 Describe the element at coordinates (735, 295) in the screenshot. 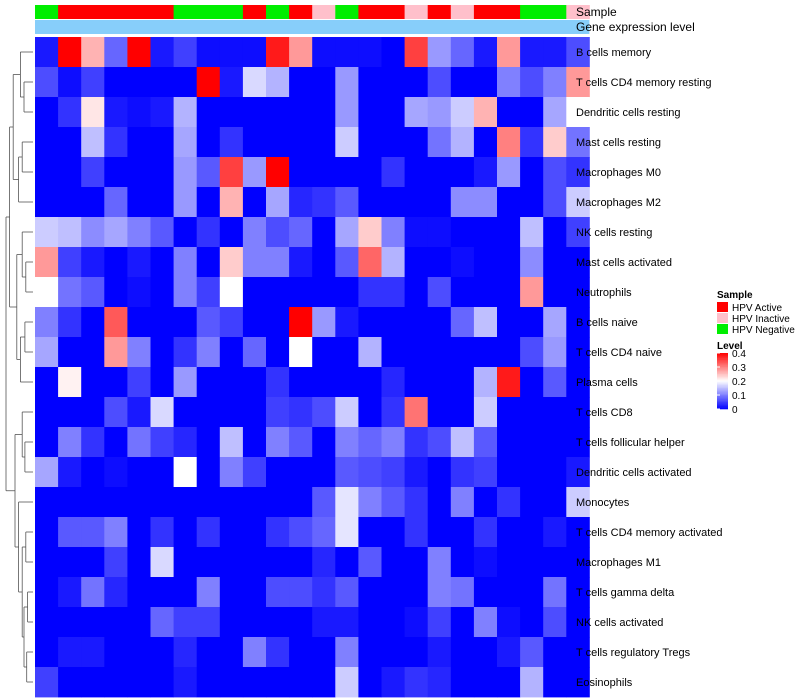

I see `sample-legend-title: Sample` at that location.